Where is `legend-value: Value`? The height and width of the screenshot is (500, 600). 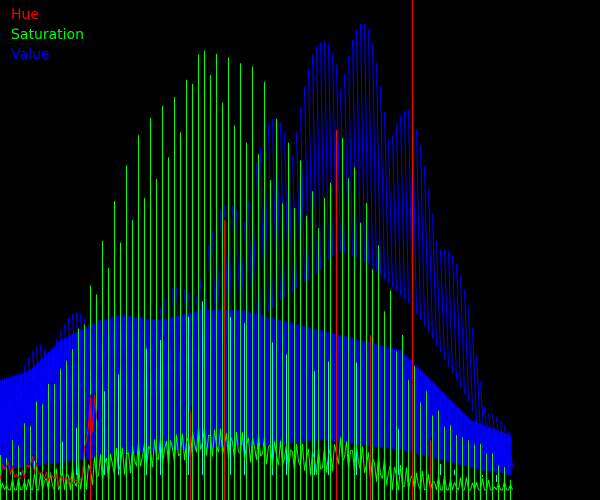 legend-value: Value is located at coordinates (30, 55).